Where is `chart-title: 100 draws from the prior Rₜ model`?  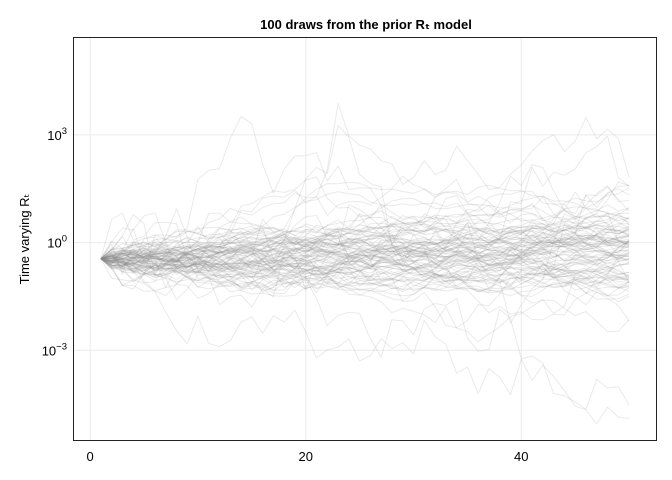
chart-title: 100 draws from the prior Rₜ model is located at coordinates (366, 24).